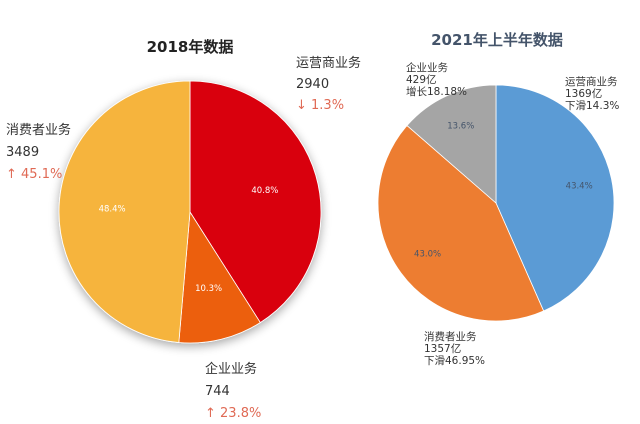 Image resolution: width=640 pixels, height=424 pixels. Describe the element at coordinates (503, 191) in the screenshot. I see `chart-2021h1-percent-labels: 43.4% 43.0% 13.6%` at that location.